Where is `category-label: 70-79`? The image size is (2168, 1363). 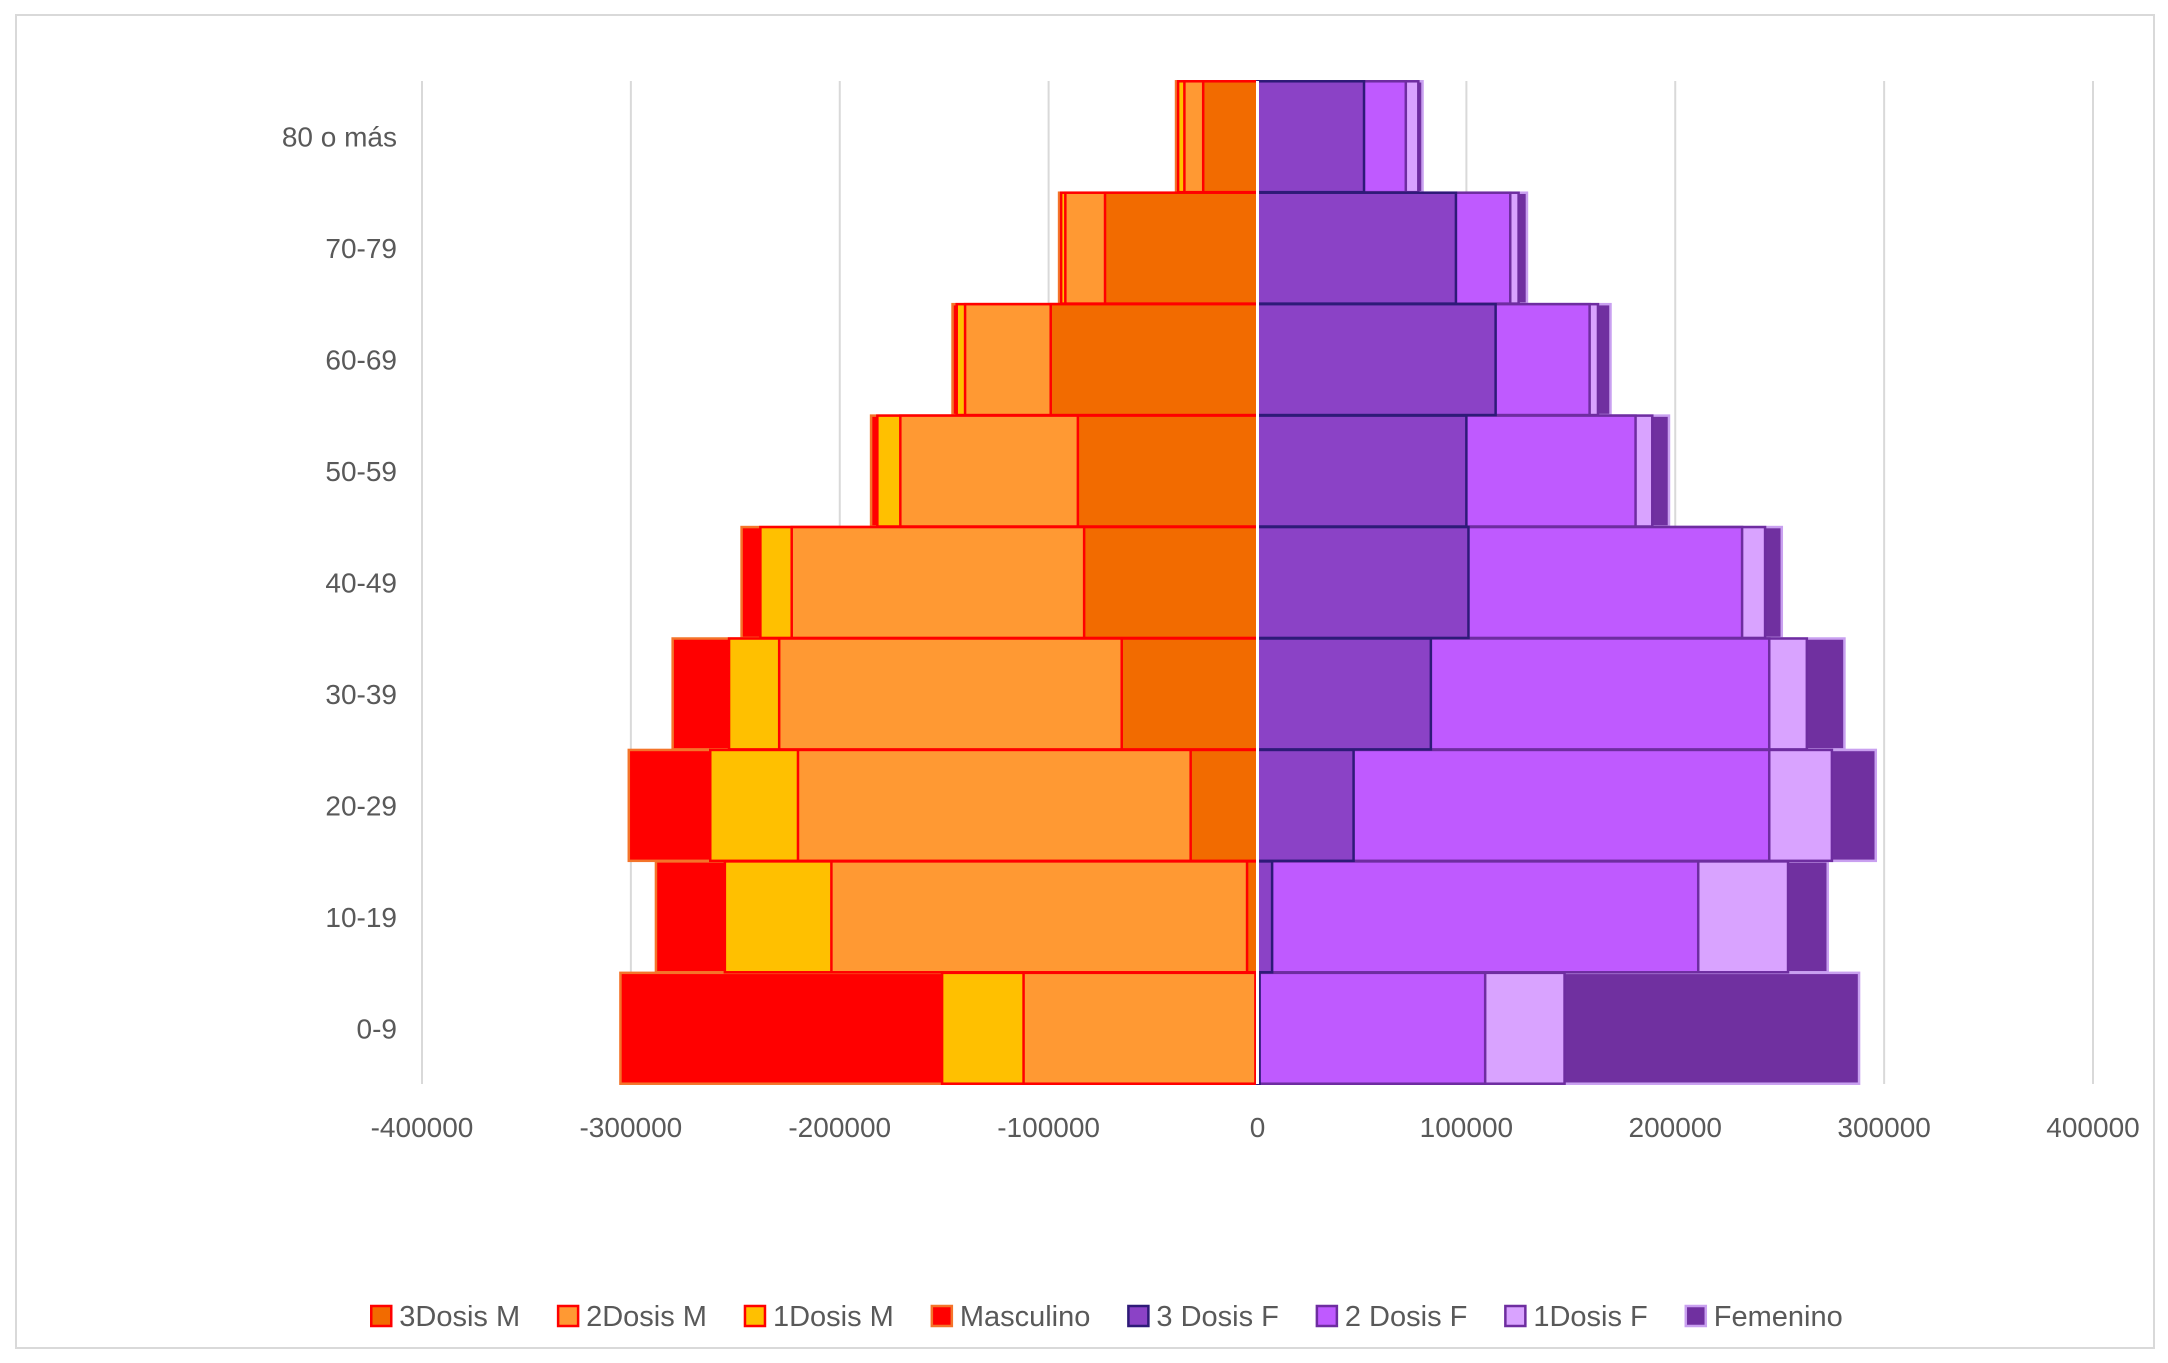 category-label: 70-79 is located at coordinates (361, 248).